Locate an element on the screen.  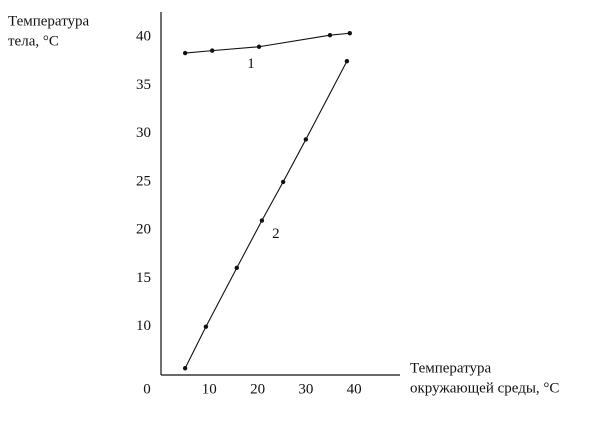
x-axis-title: окружающей среды, °C is located at coordinates (484, 388).